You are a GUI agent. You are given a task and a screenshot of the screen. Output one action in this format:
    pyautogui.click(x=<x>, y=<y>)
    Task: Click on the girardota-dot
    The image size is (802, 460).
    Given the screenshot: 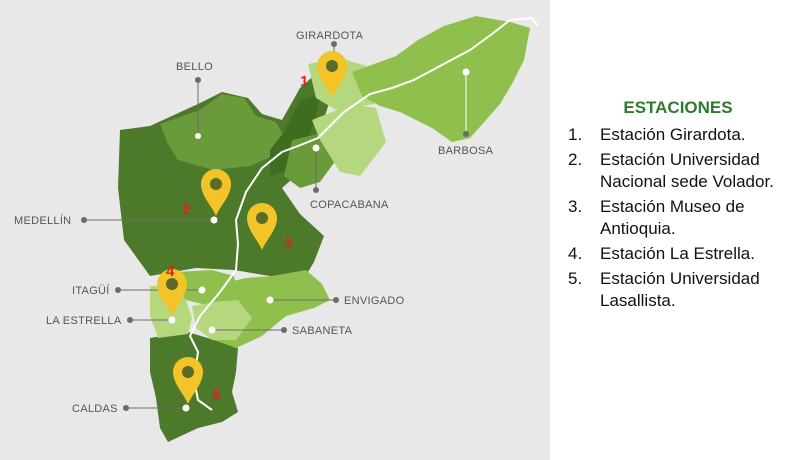 What is the action you would take?
    pyautogui.click(x=334, y=44)
    